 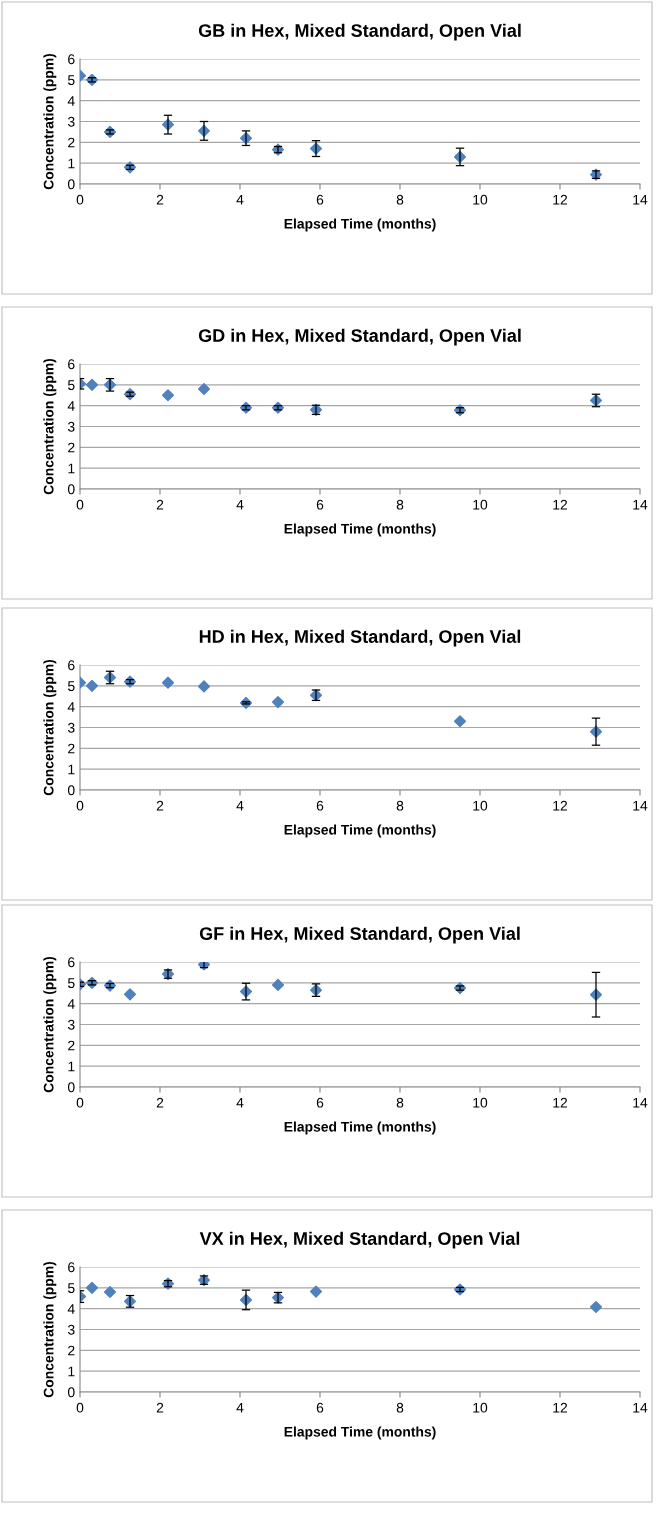 What do you see at coordinates (359, 1240) in the screenshot?
I see `chart-title: VX in Hex, Mixed Standard, Open Vial` at bounding box center [359, 1240].